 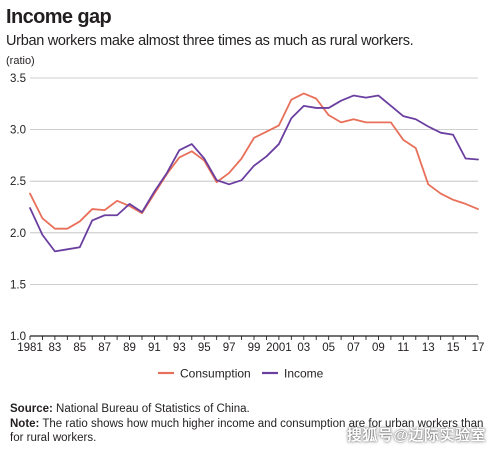 I want to click on y-tick-label: 2.0, so click(x=18, y=234).